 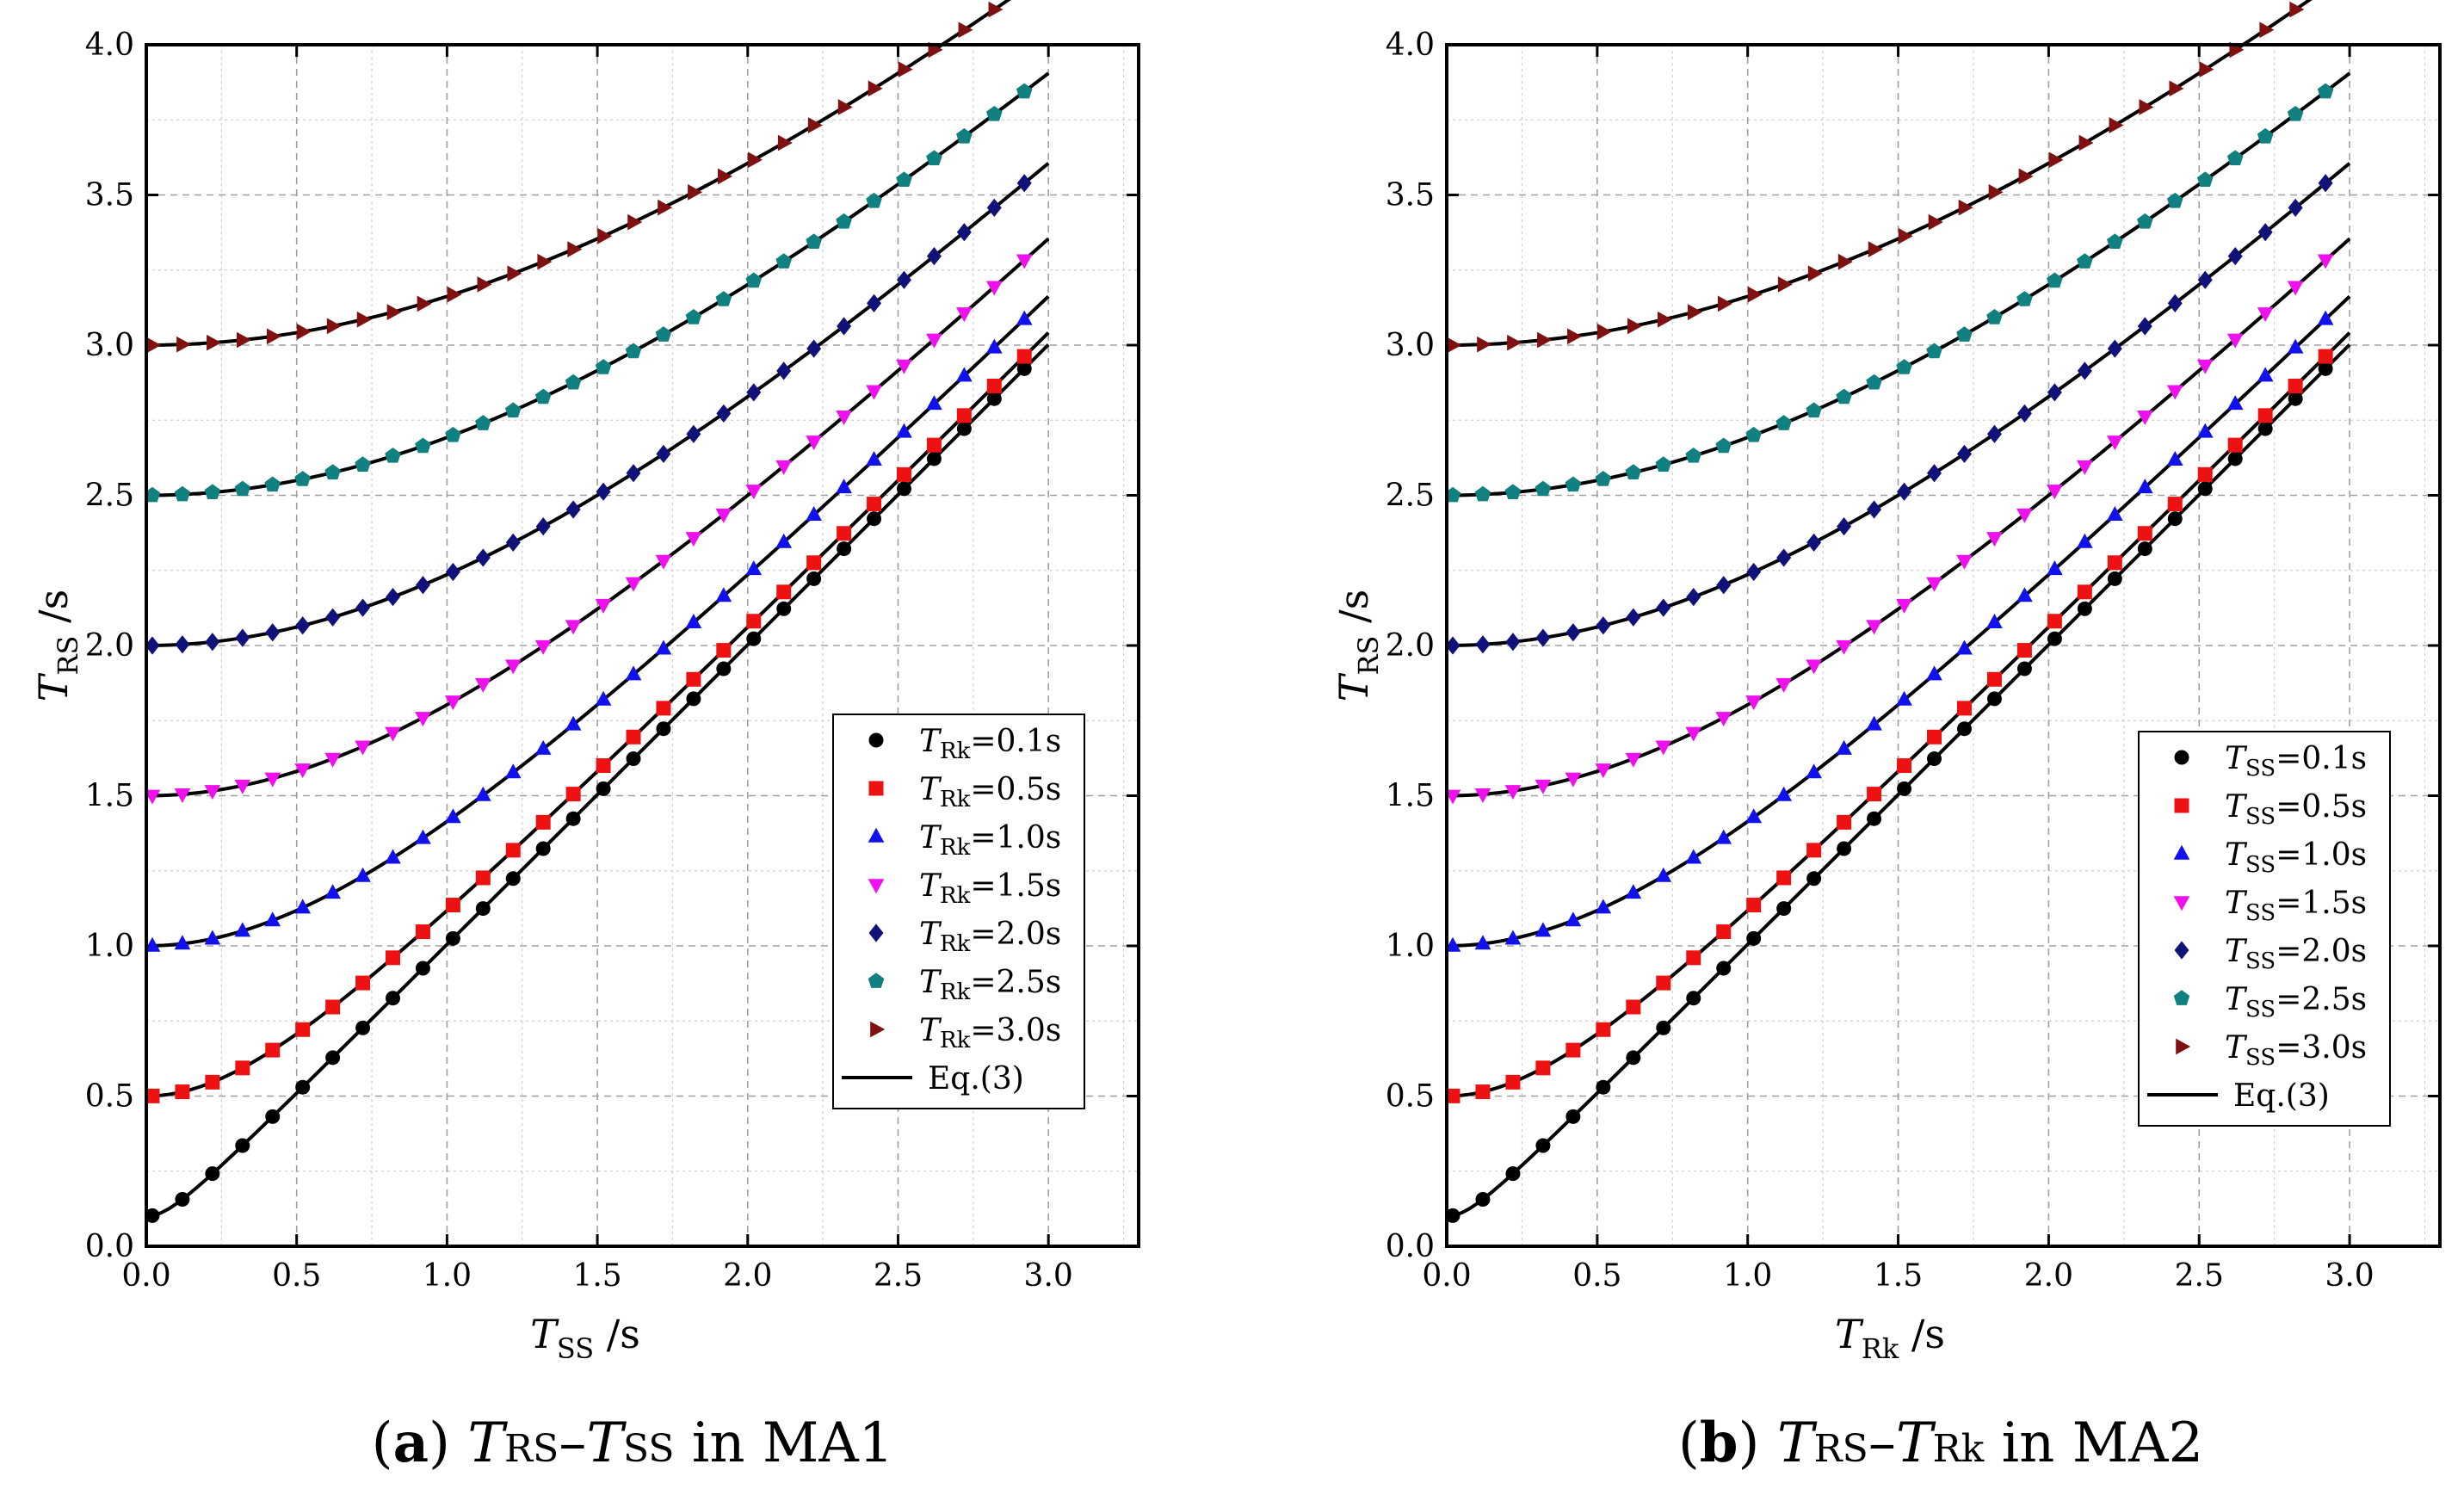 I want to click on legend-label: TRk=0.1s, so click(x=990, y=744).